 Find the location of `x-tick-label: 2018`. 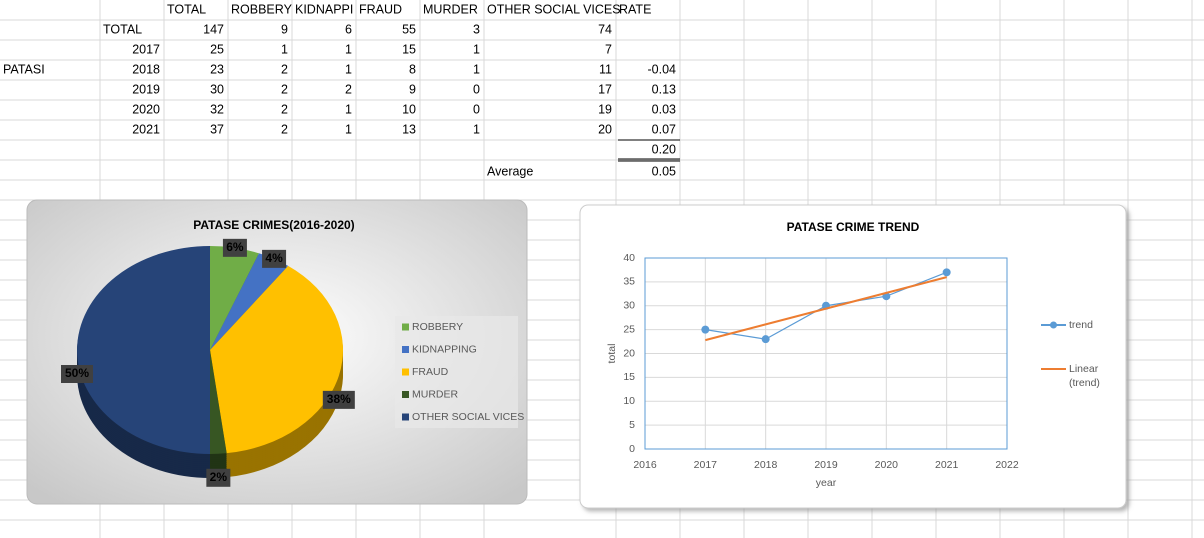

x-tick-label: 2018 is located at coordinates (766, 465).